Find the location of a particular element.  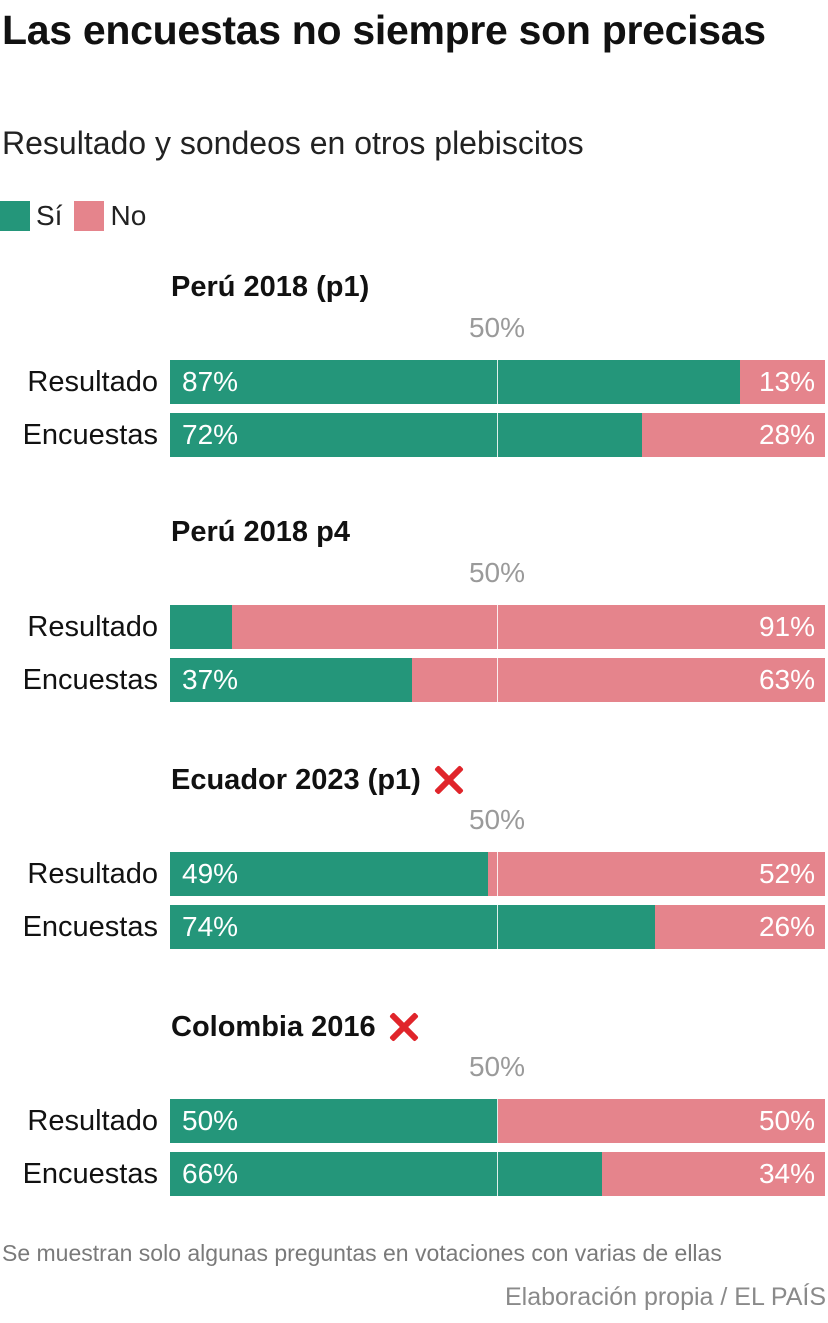

chart-title: Las encuestas no siempre son precisas is located at coordinates (384, 30).